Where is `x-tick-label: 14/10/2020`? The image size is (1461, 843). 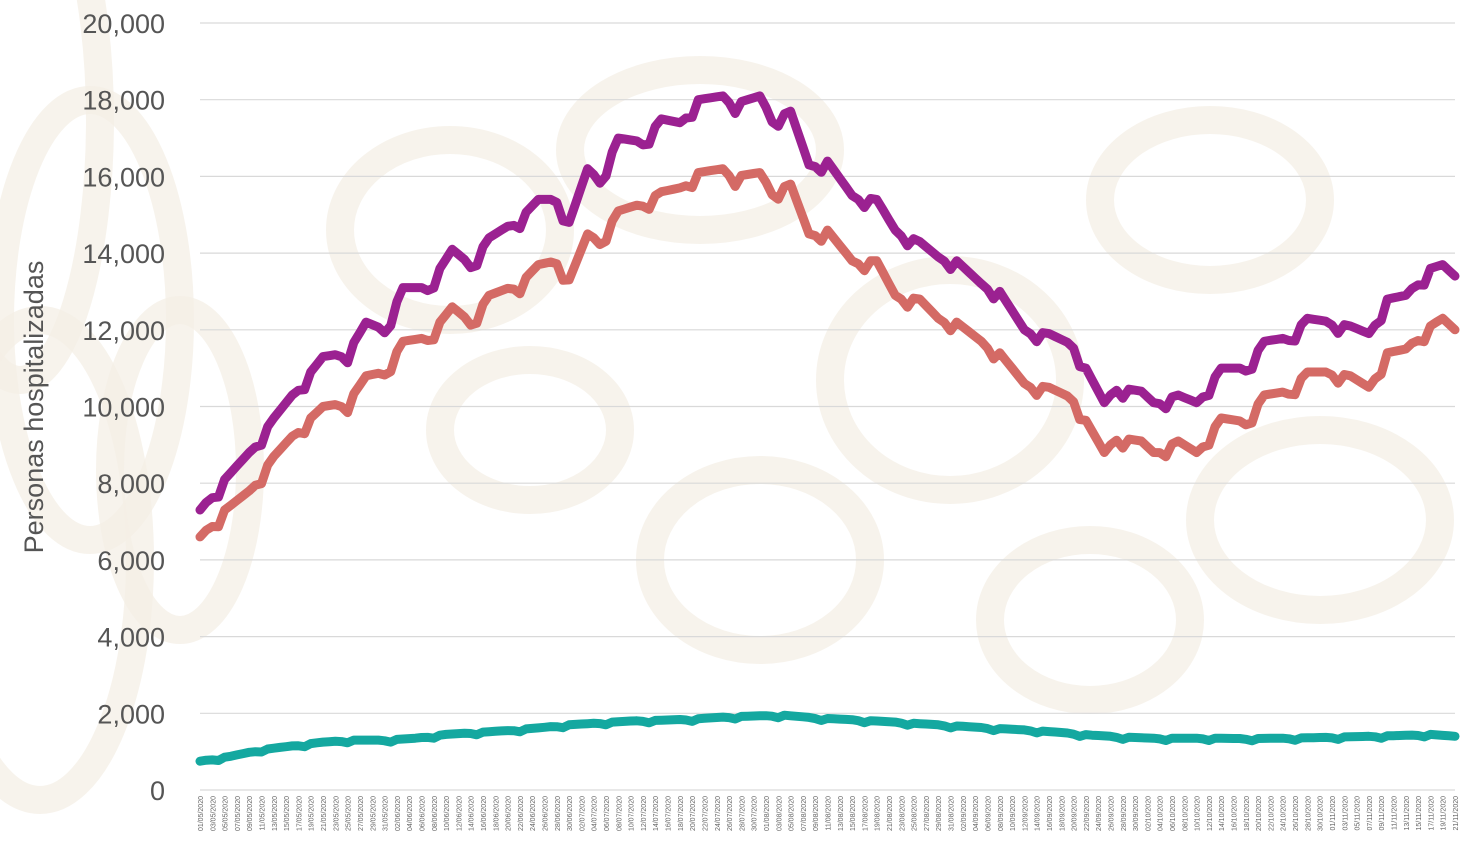 x-tick-label: 14/10/2020 is located at coordinates (1222, 813).